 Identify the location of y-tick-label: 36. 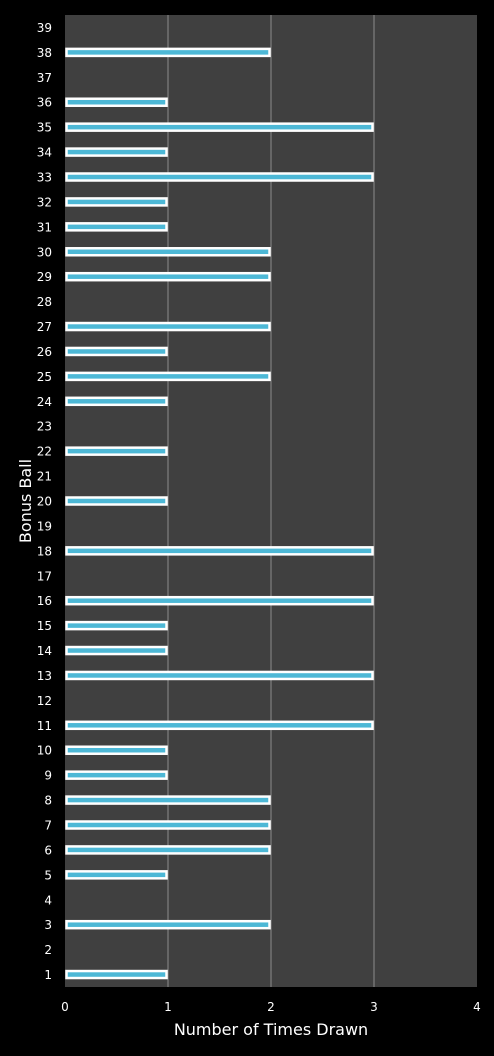
(44, 103).